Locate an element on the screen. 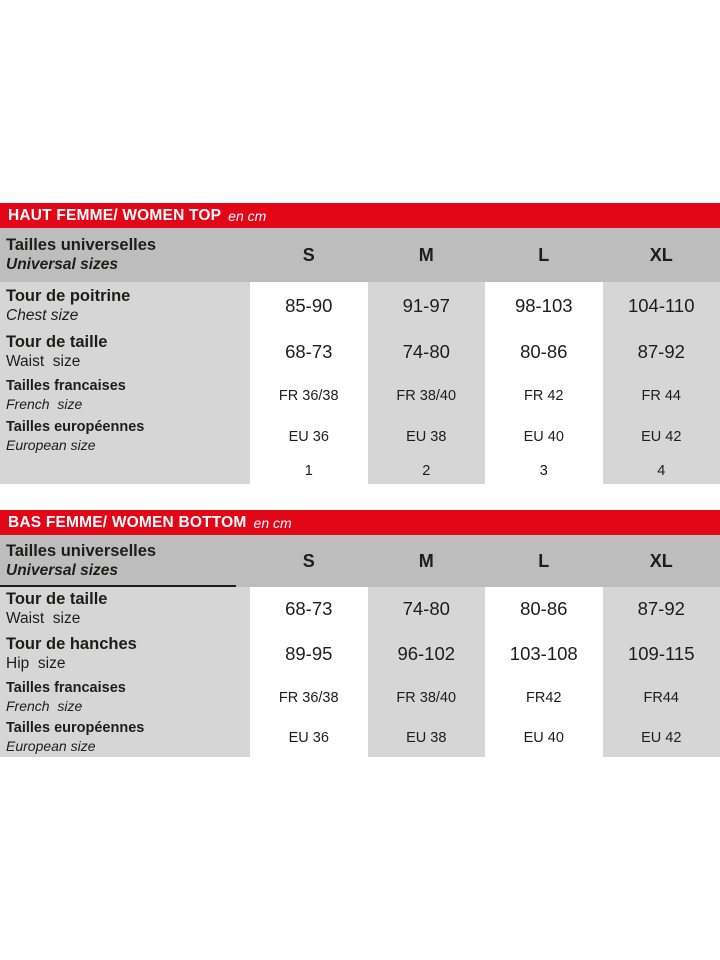 This screenshot has width=720, height=960. chest-size-label: Tour de poitrine Chest size is located at coordinates (125, 305).